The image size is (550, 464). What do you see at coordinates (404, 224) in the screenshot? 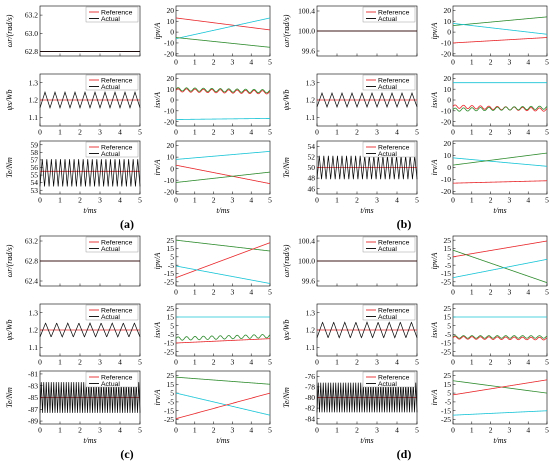
I see `panel-label: (b)` at bounding box center [404, 224].